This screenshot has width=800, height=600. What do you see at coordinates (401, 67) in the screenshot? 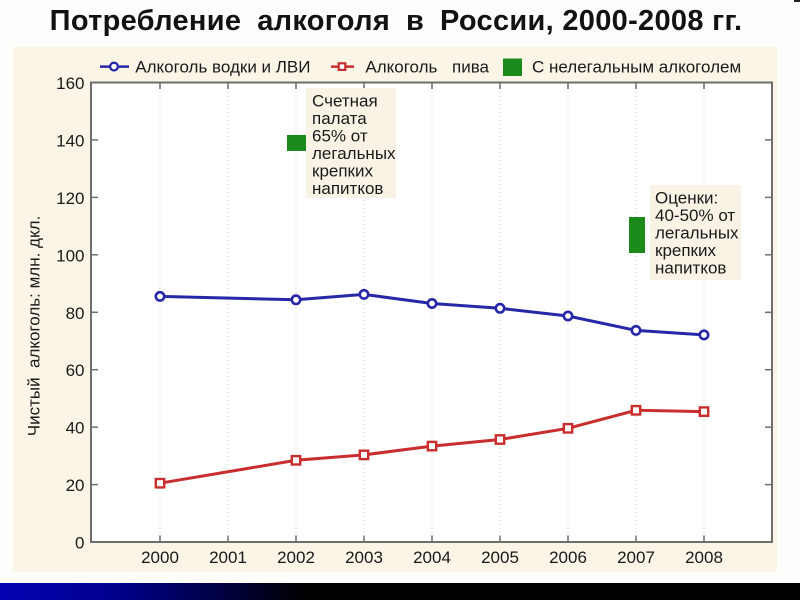
I see `svg-text: Алкоголь` at bounding box center [401, 67].